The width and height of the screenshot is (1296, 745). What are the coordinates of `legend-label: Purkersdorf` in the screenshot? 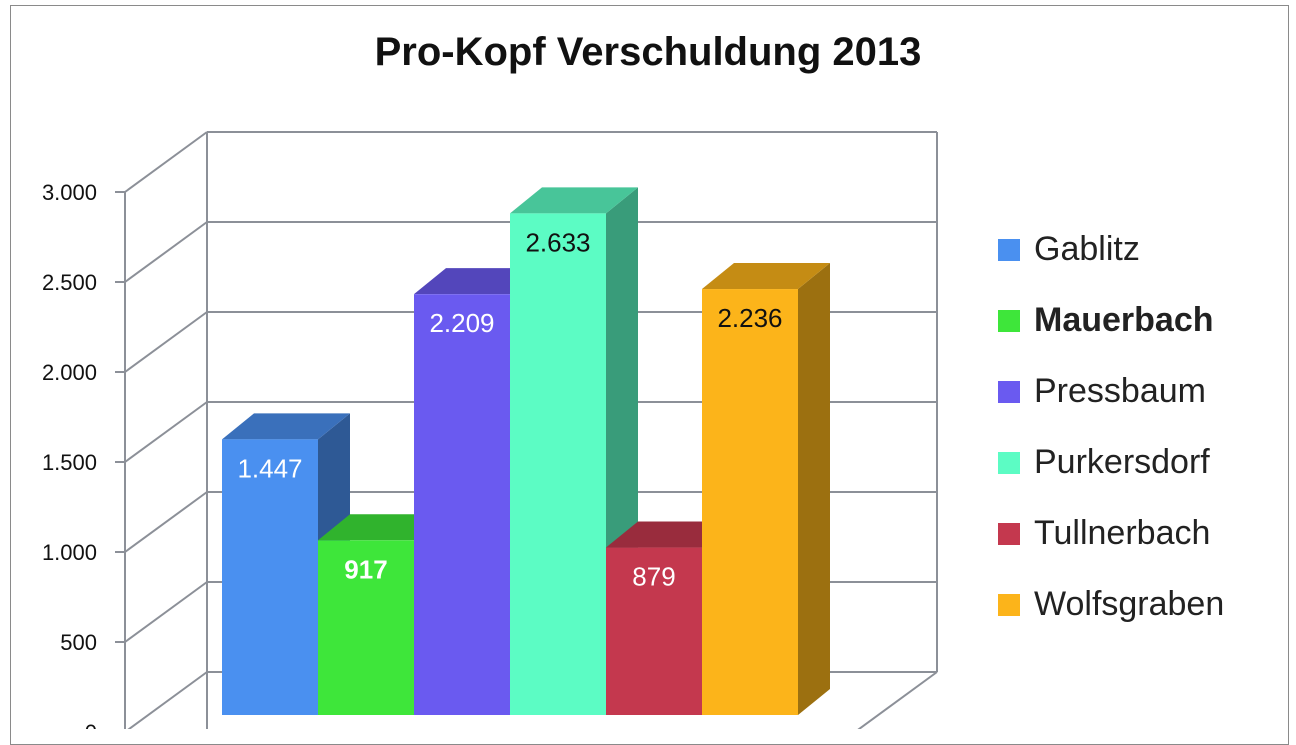 It's located at (1122, 462).